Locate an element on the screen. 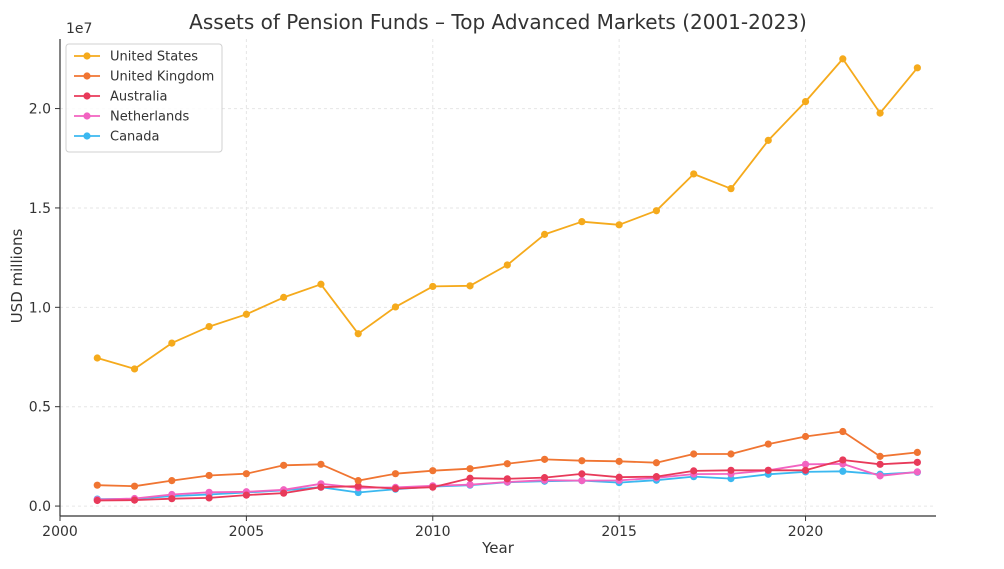  legend-item: United States is located at coordinates (136, 57).